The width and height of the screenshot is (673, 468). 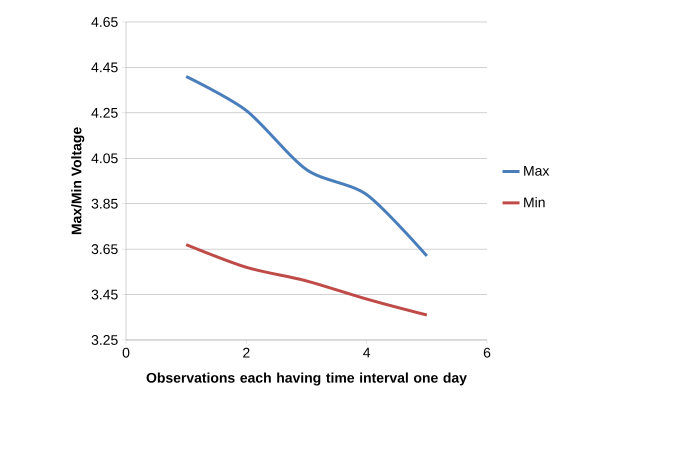 I want to click on x-tick-label: 6, so click(x=487, y=353).